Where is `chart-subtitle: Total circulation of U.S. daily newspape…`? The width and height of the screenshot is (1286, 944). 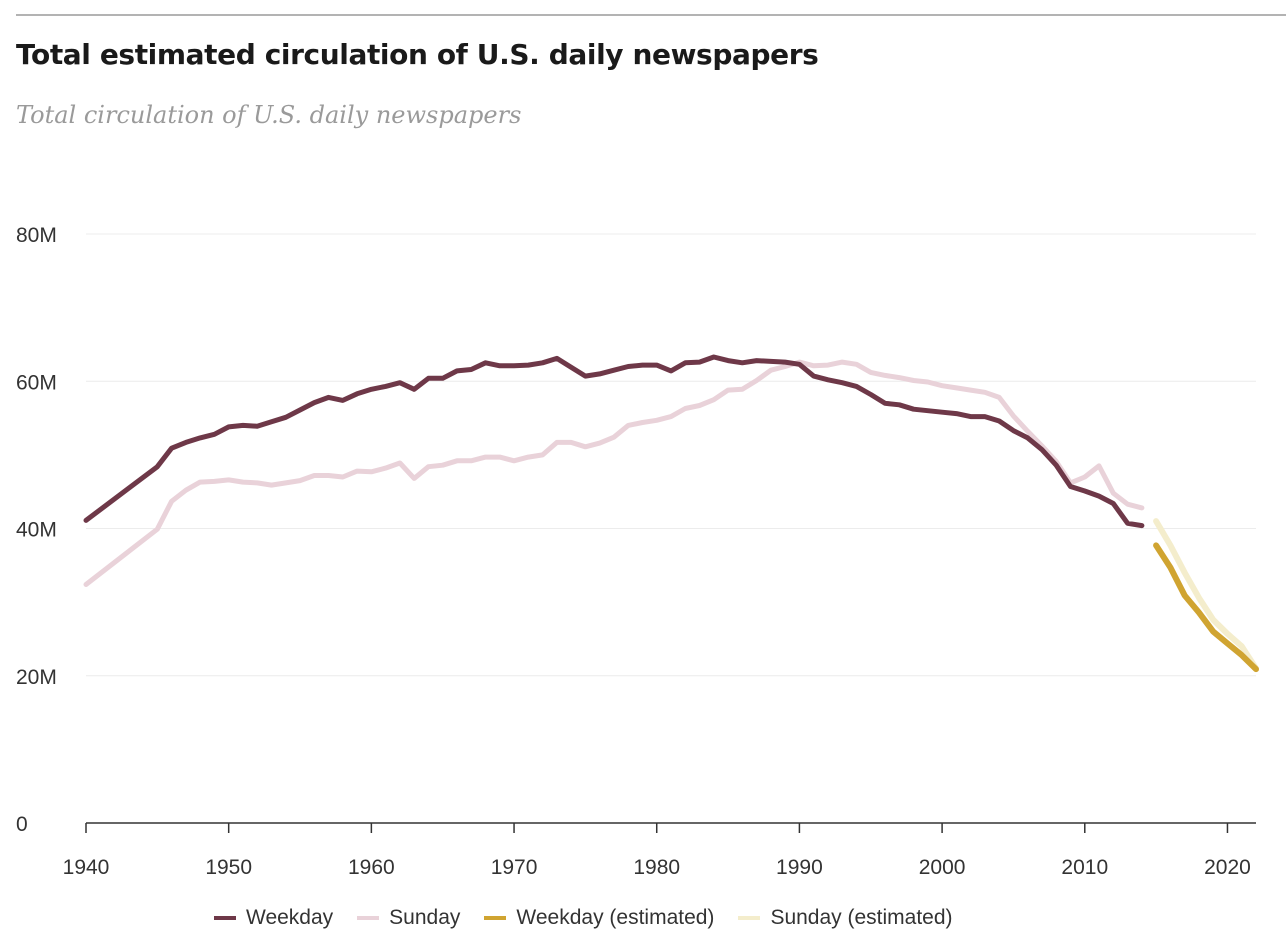
chart-subtitle: Total circulation of U.S. daily newspape… is located at coordinates (269, 115).